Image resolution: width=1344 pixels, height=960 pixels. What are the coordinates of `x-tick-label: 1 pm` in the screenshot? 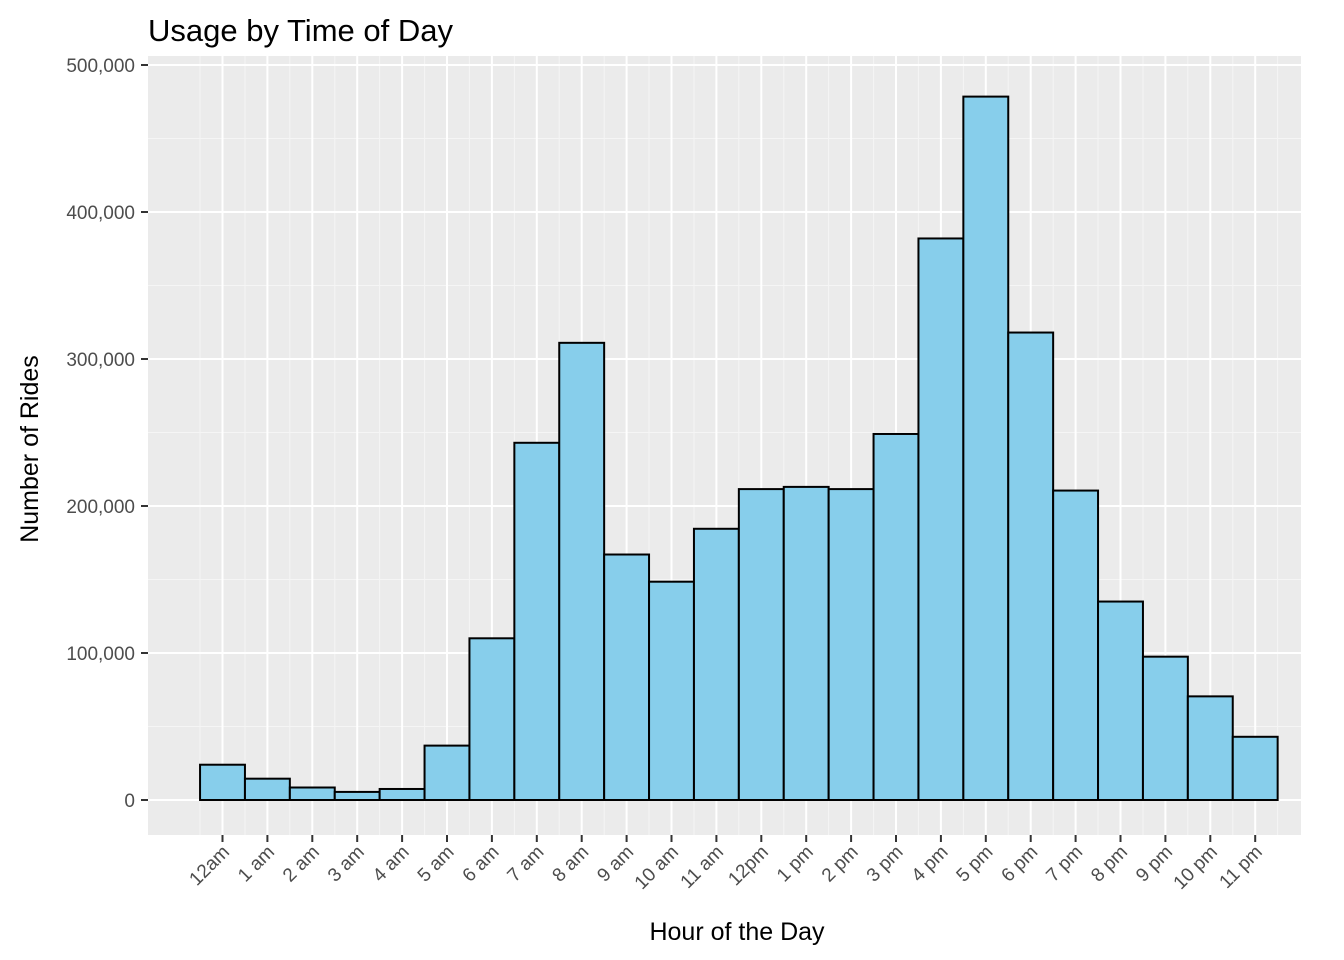 It's located at (795, 864).